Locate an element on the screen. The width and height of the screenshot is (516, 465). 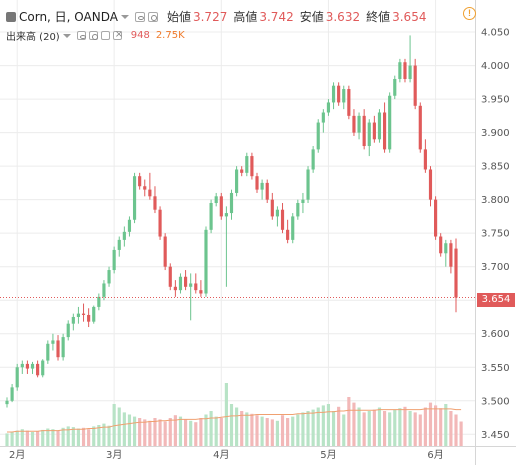
volume-remove-icon is located at coordinates (117, 34).